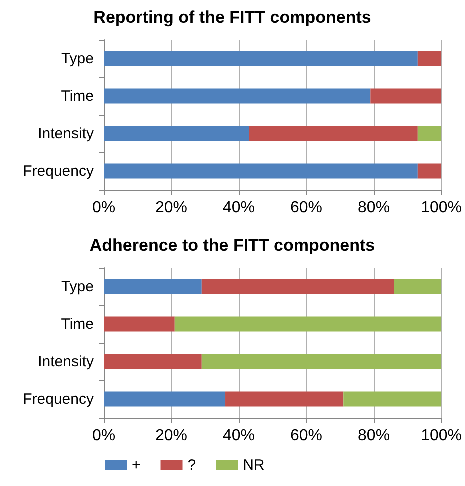  Describe the element at coordinates (233, 245) in the screenshot. I see `chart-title: Adherence to the FITT components` at that location.